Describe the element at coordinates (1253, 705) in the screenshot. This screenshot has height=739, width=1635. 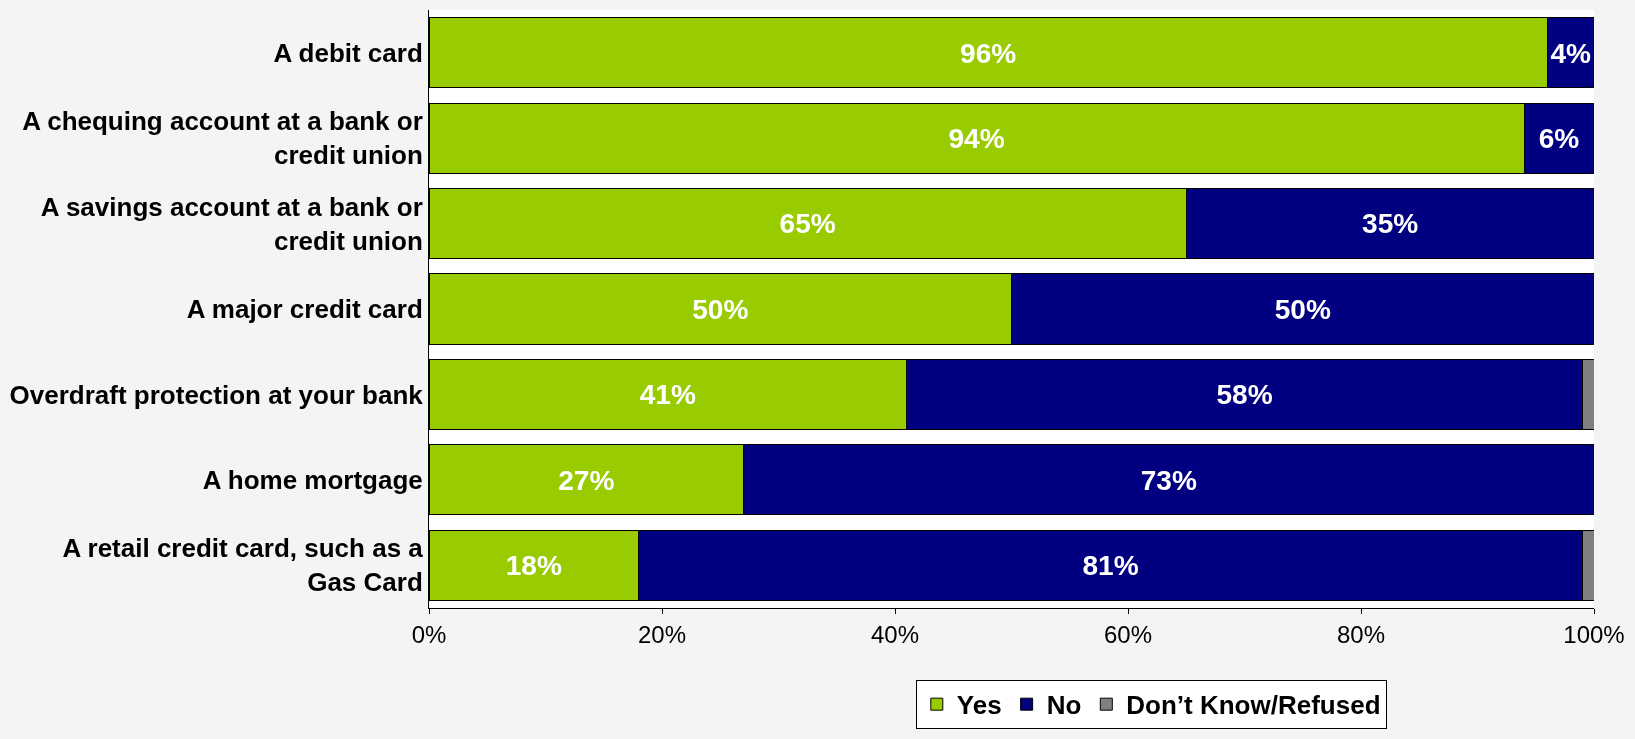
I see `legend-label: Don’t Know/Refused` at that location.